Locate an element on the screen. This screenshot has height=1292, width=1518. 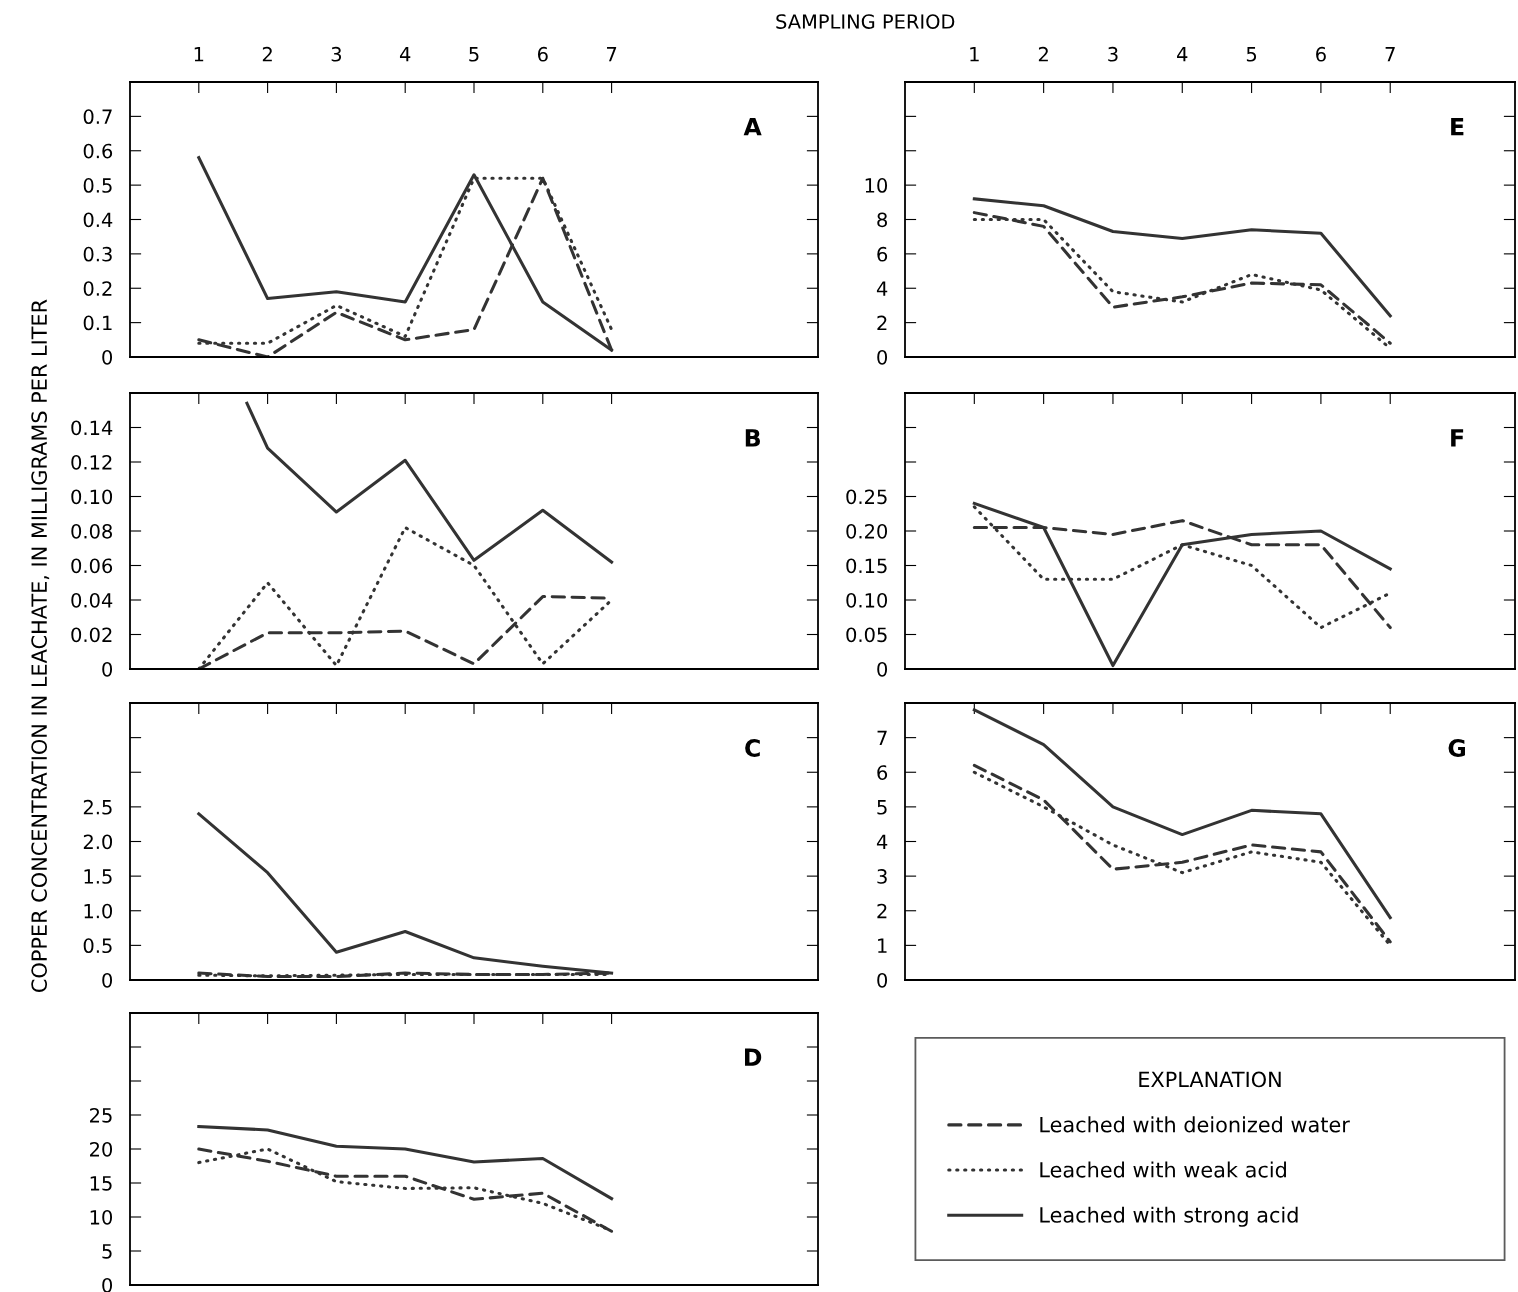
y-tick-label: 8 is located at coordinates (882, 220).